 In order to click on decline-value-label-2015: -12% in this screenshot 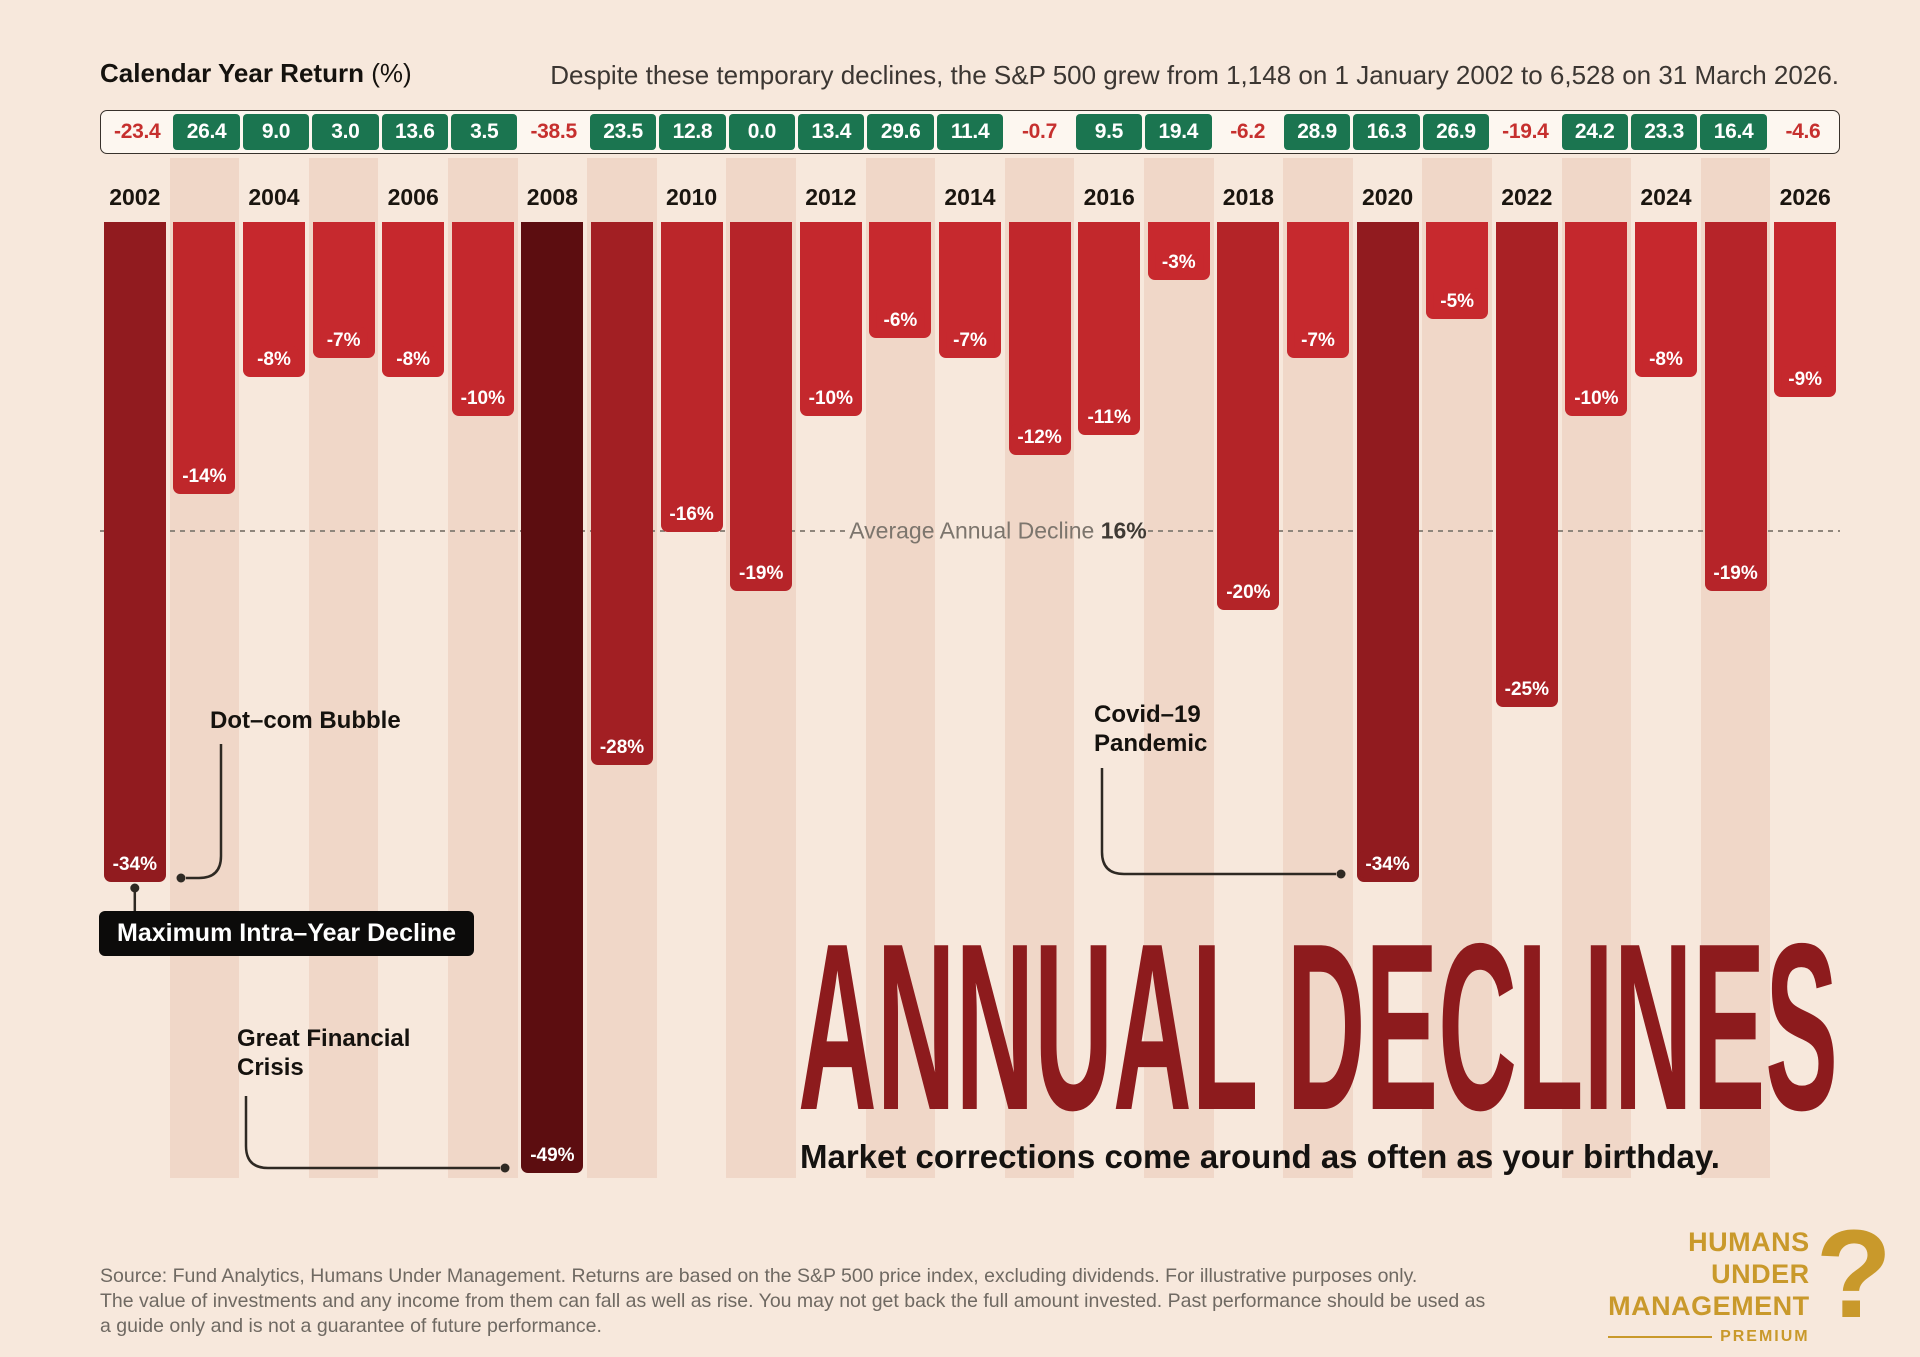, I will do `click(1039, 437)`.